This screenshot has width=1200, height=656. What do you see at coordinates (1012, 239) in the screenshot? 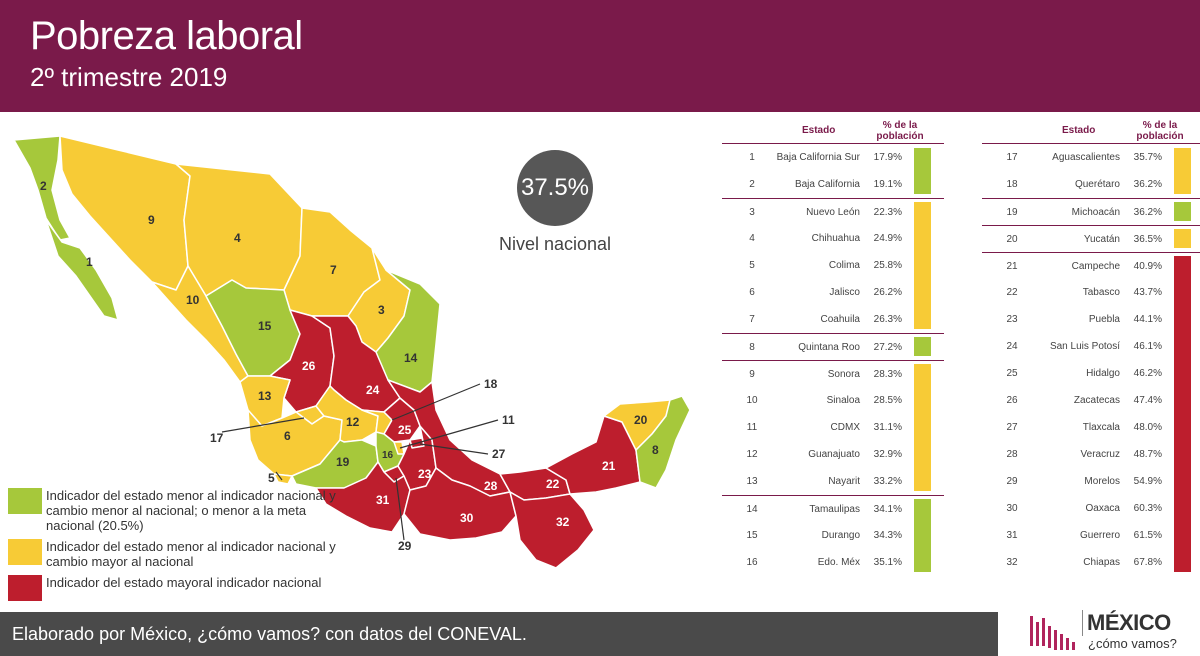
I see `row-number: 20` at bounding box center [1012, 239].